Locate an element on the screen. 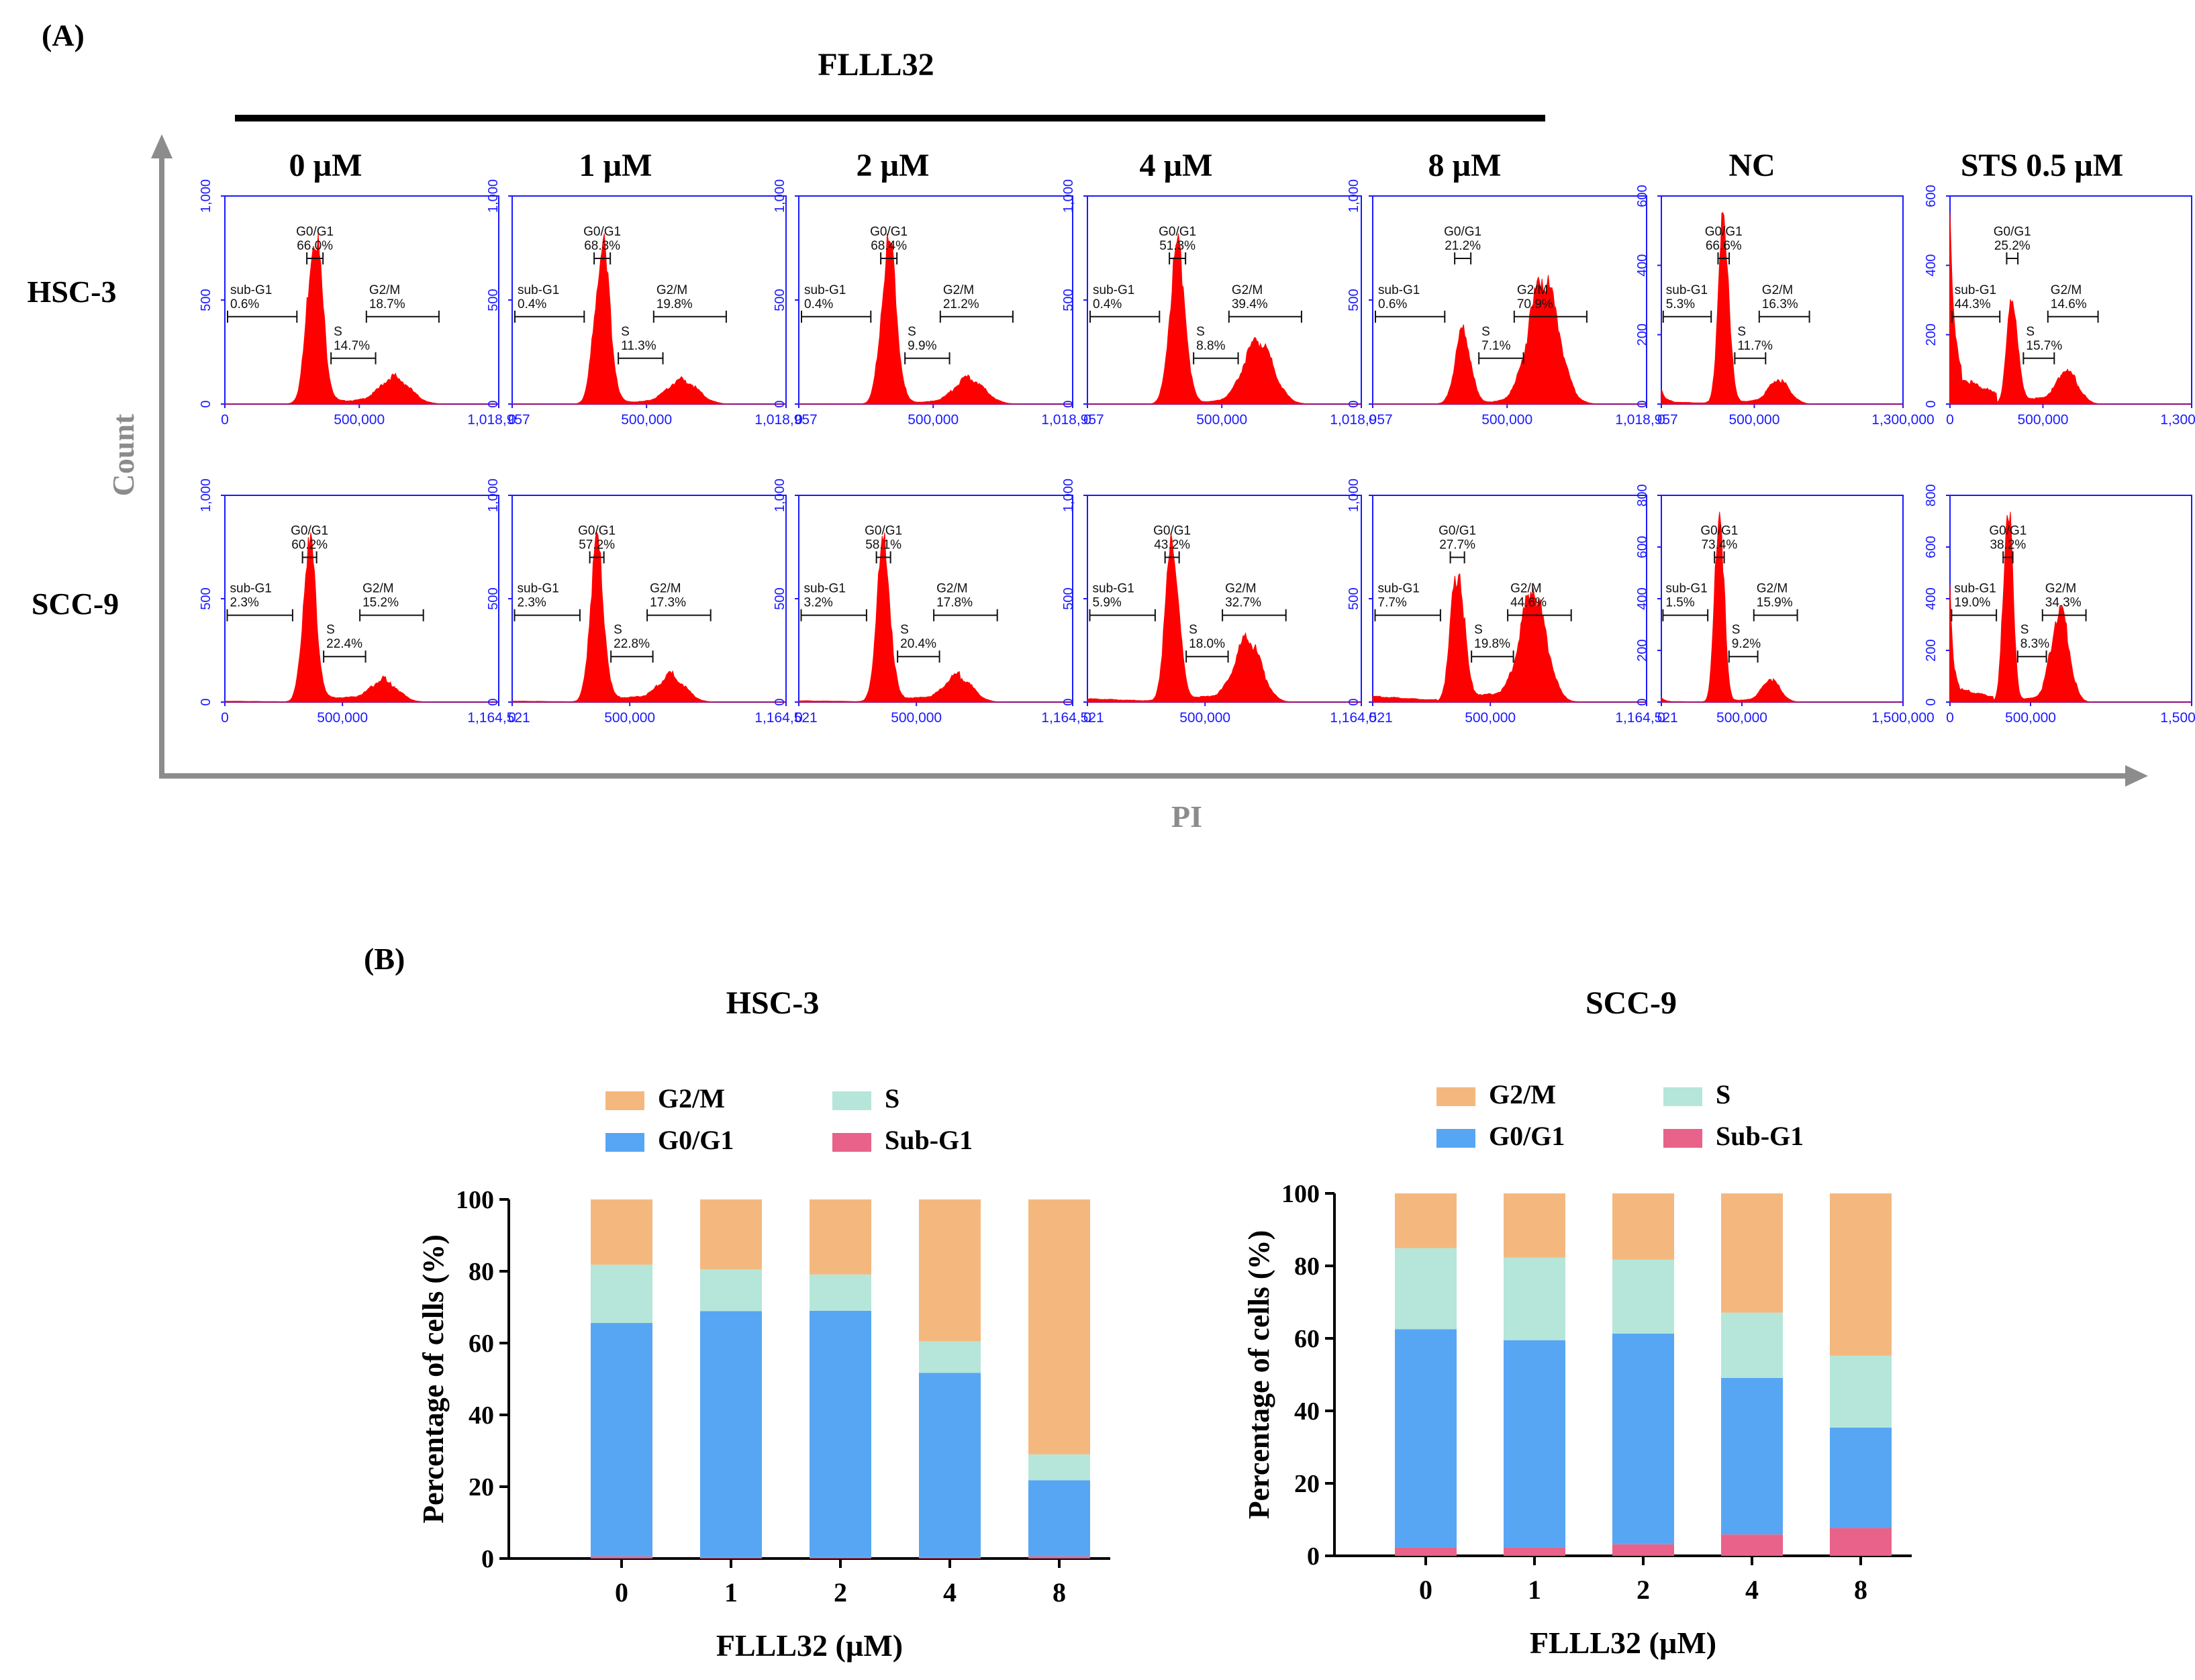 This screenshot has height=1680, width=2195. gate-value: 70.9% is located at coordinates (1535, 304).